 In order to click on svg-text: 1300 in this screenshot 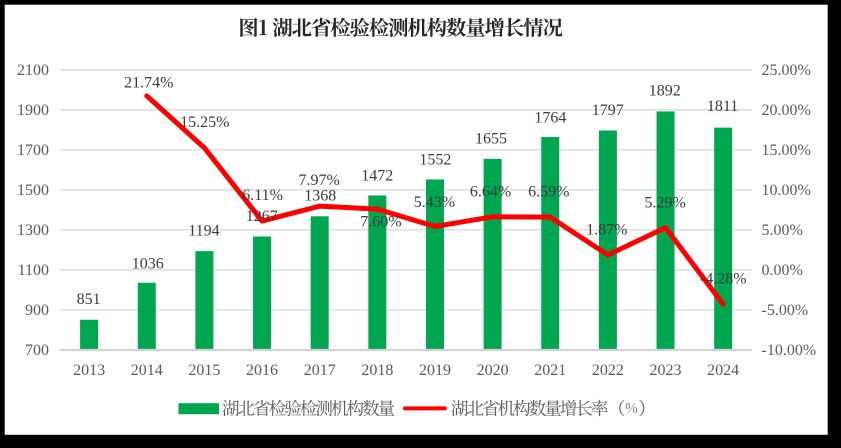, I will do `click(33, 230)`.